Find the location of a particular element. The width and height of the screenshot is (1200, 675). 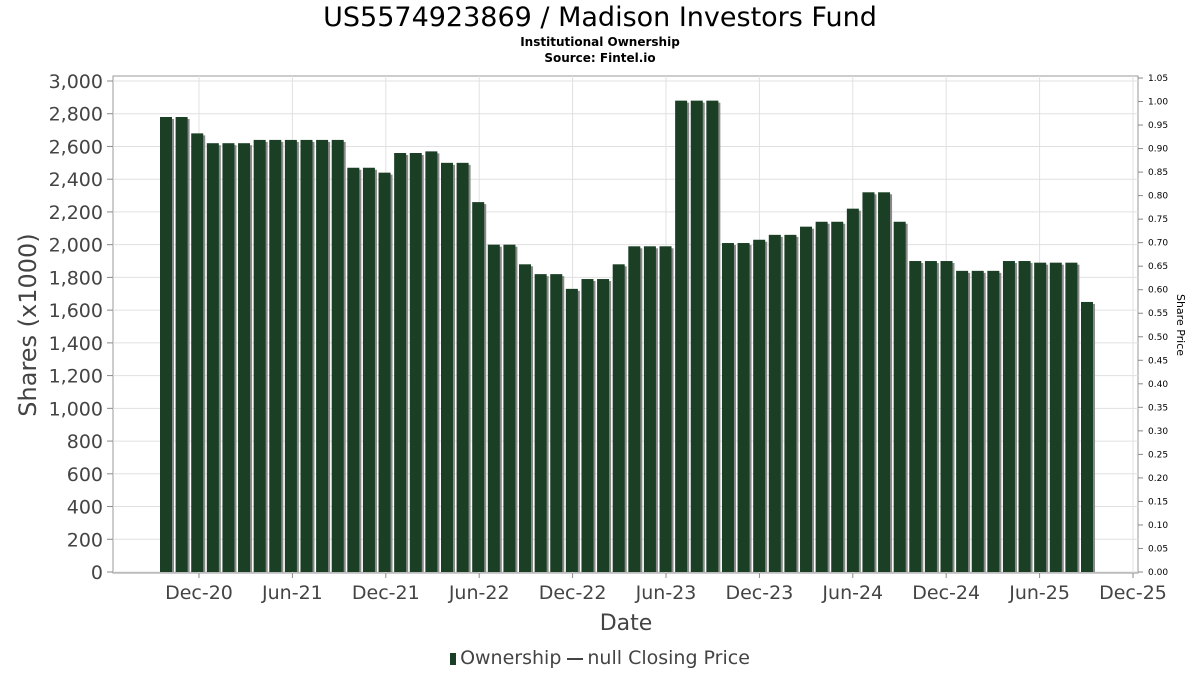

y2-tick-label: 0.60 is located at coordinates (1158, 291).